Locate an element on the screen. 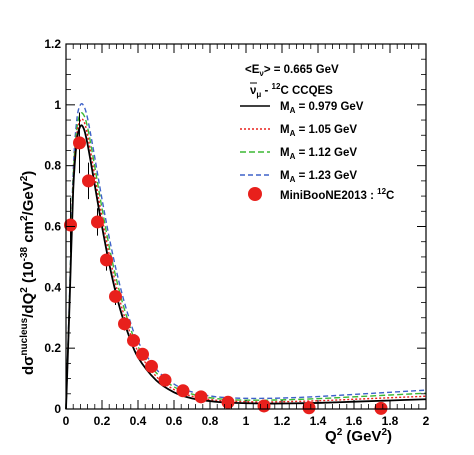 The width and height of the screenshot is (474, 455). x-tick-label: 1 is located at coordinates (246, 421).